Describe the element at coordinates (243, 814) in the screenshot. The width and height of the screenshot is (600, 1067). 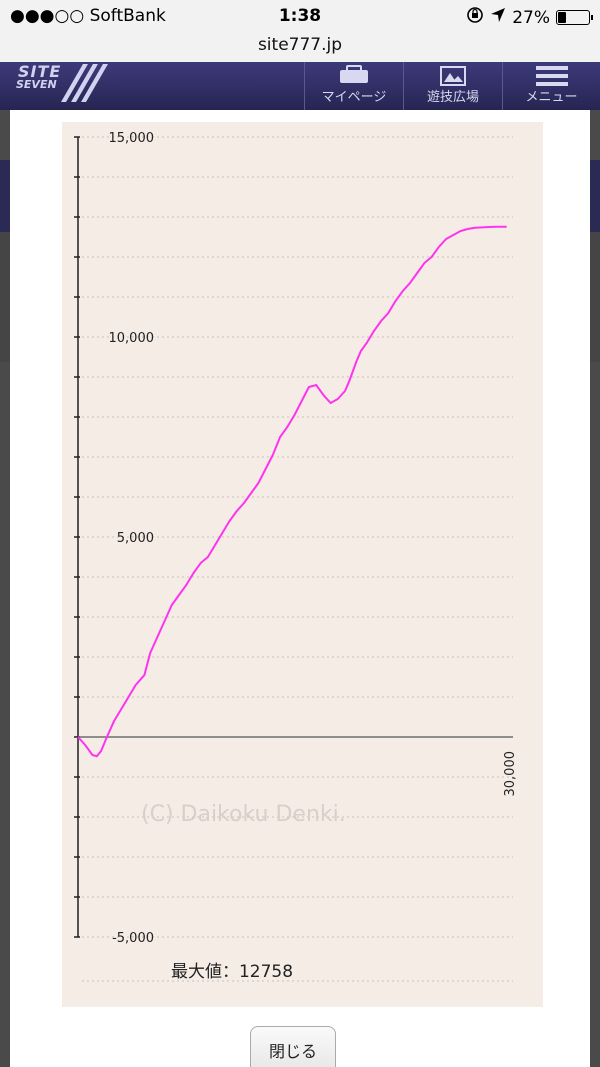
I see `watermark-text: (C) Daikoku Denki.` at that location.